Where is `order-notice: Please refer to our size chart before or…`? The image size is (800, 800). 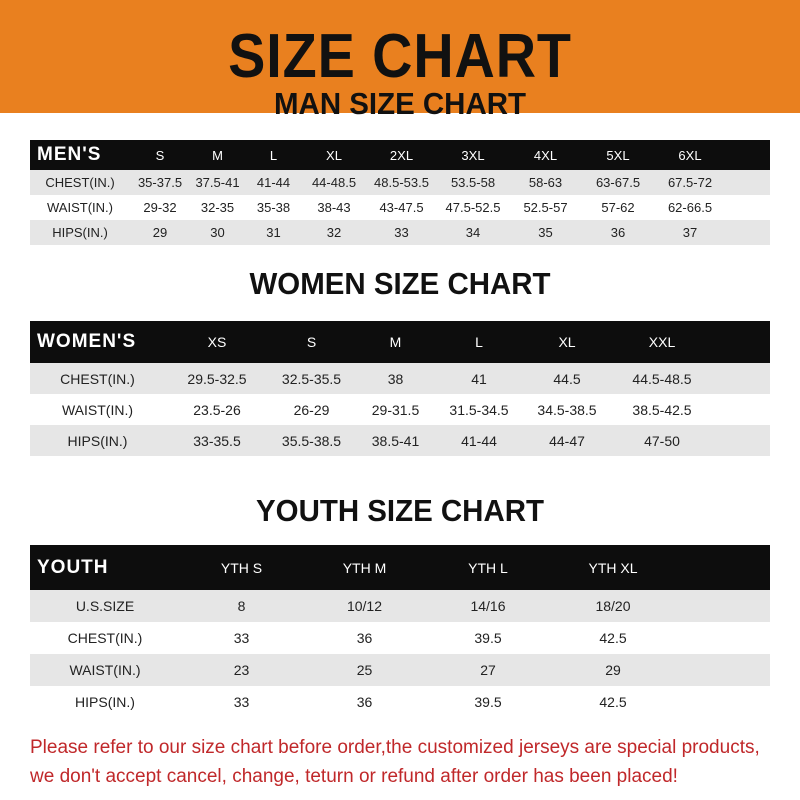
order-notice: Please refer to our size chart before or… is located at coordinates (410, 762).